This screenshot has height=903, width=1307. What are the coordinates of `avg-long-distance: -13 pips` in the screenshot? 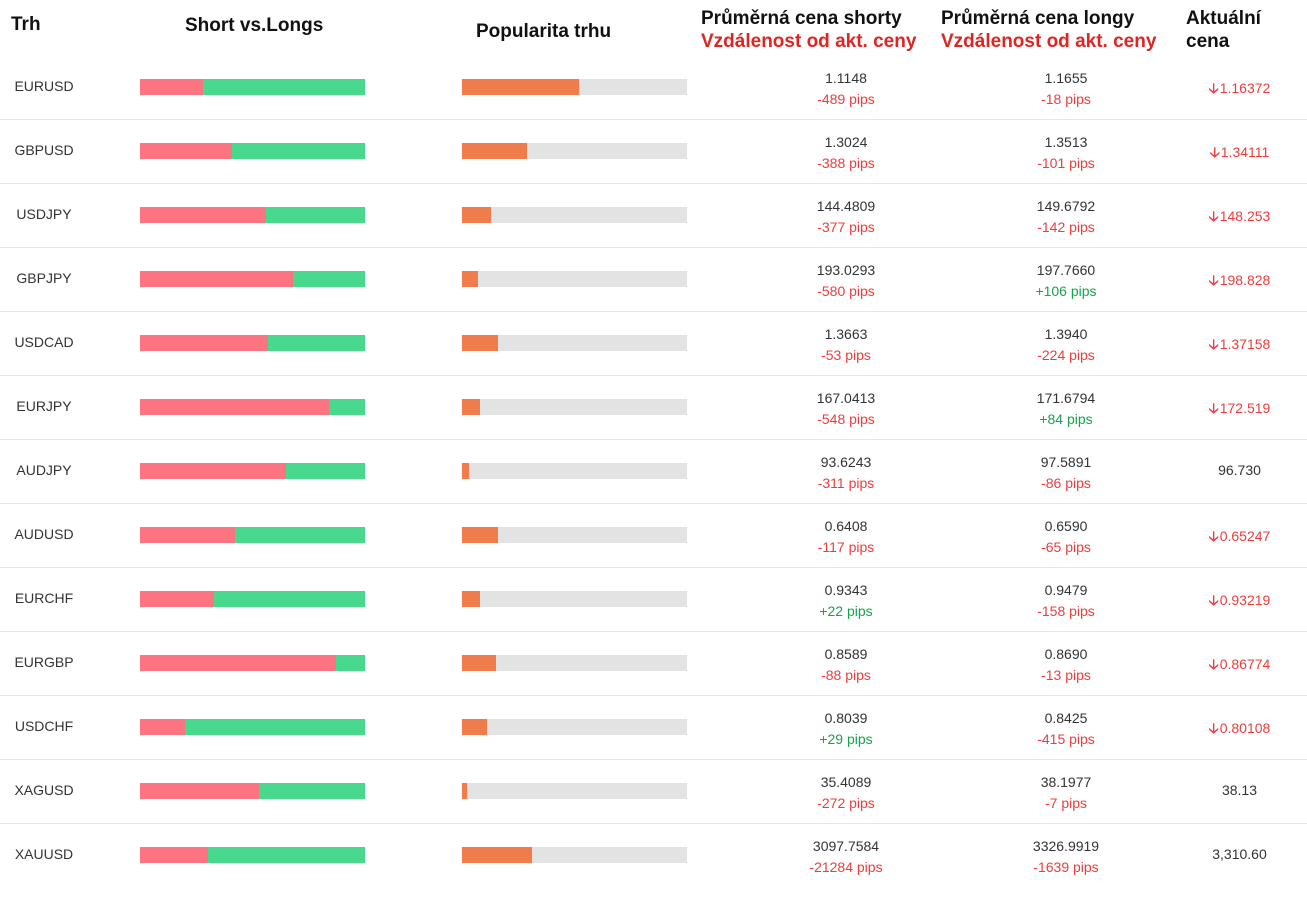 It's located at (1066, 675).